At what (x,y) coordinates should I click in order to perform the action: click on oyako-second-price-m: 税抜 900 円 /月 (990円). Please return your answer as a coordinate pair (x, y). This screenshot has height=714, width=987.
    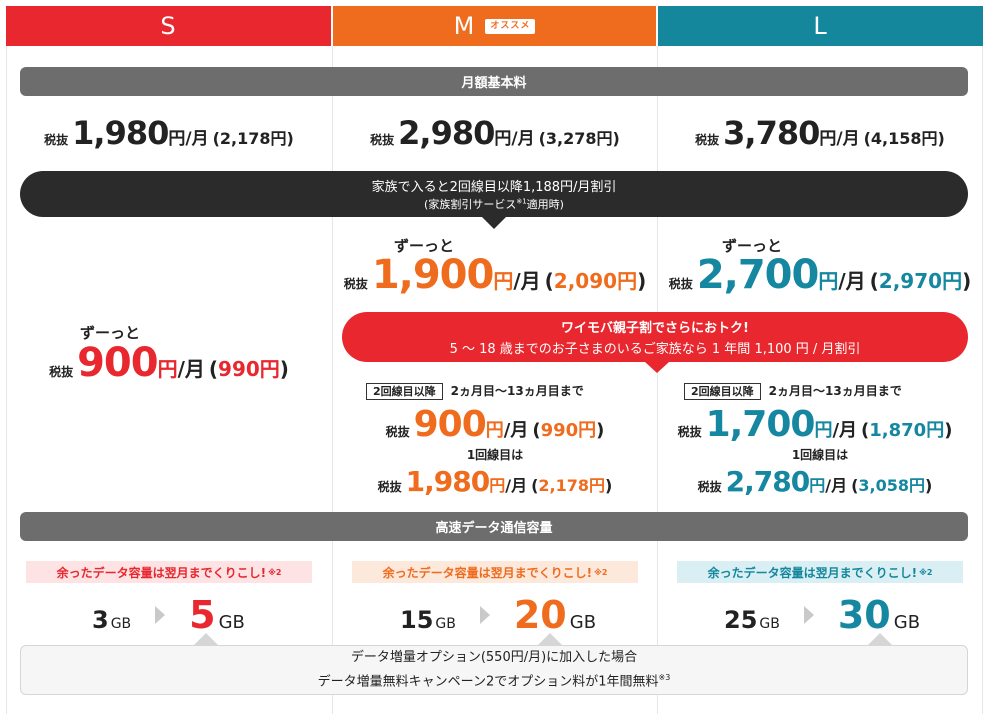
    Looking at the image, I should click on (495, 424).